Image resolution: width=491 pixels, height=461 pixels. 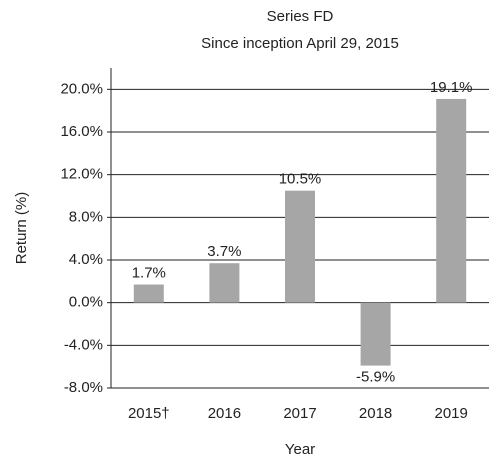 What do you see at coordinates (83, 387) in the screenshot?
I see `y-tick-label: -8.0%` at bounding box center [83, 387].